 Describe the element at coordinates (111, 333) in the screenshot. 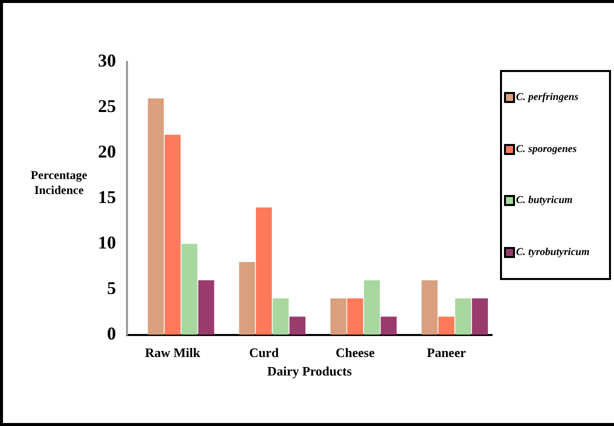

I see `y-tick-label: 0` at that location.